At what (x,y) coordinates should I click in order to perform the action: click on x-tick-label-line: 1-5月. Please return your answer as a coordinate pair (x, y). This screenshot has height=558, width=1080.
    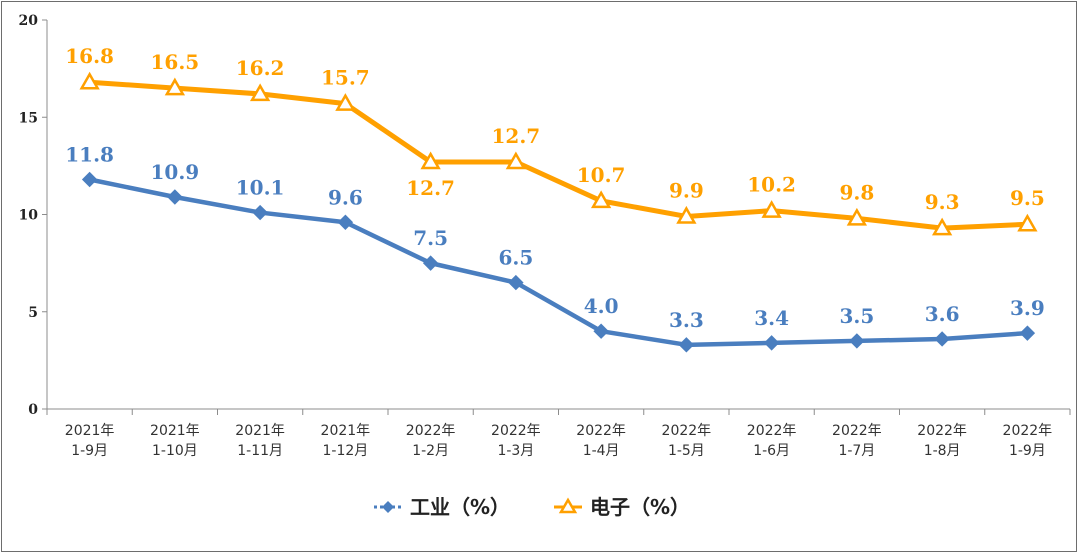
    Looking at the image, I should click on (686, 451).